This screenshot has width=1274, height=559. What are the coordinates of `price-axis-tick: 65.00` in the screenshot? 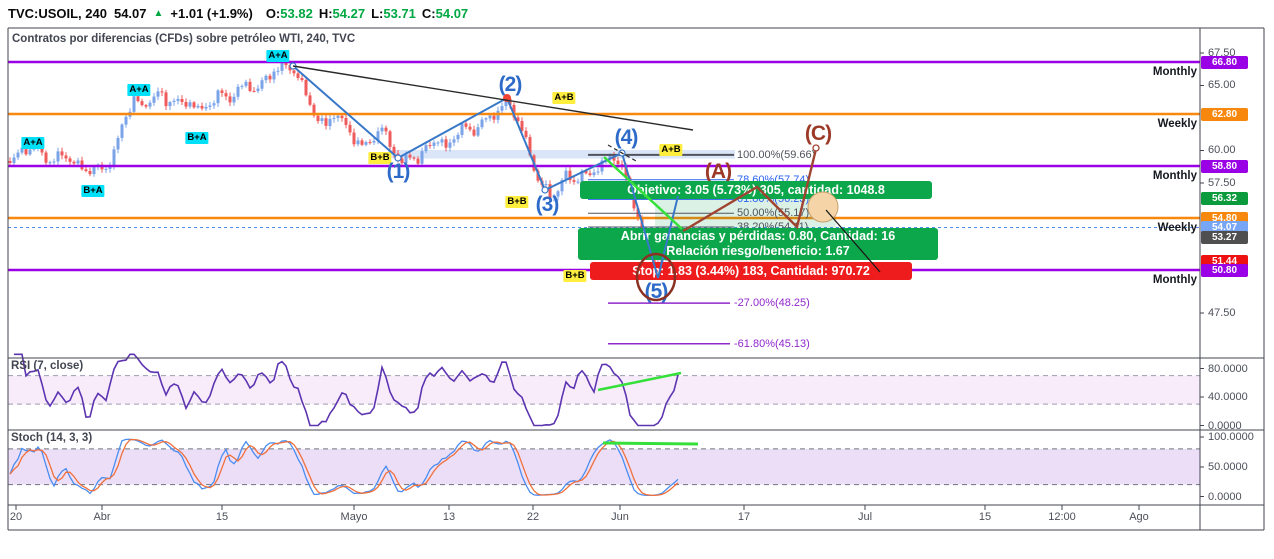 It's located at (1222, 85).